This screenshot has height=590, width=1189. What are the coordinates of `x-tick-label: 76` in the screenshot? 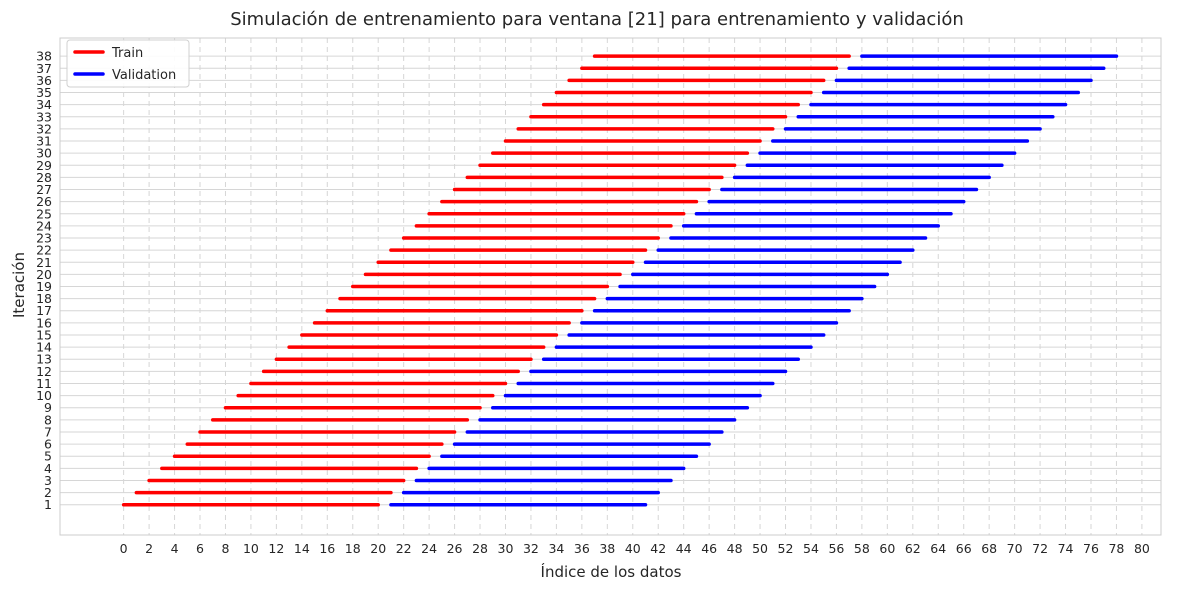 It's located at (1091, 548).